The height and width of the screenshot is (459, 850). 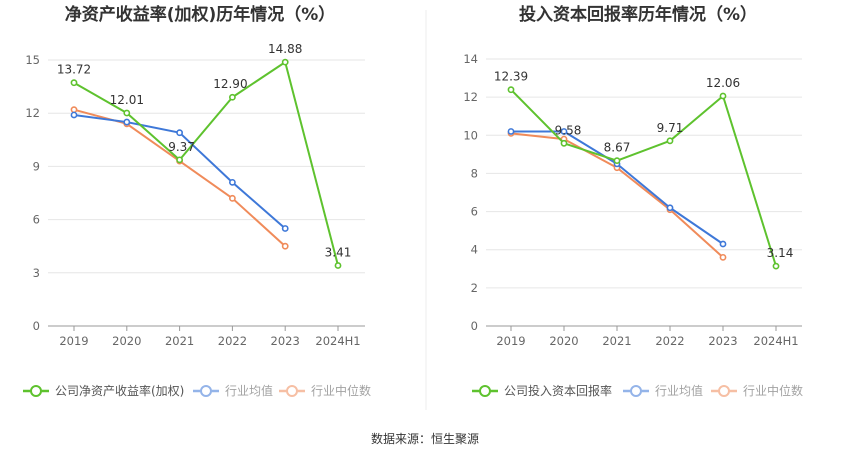 I want to click on data-label: 9.58, so click(x=568, y=130).